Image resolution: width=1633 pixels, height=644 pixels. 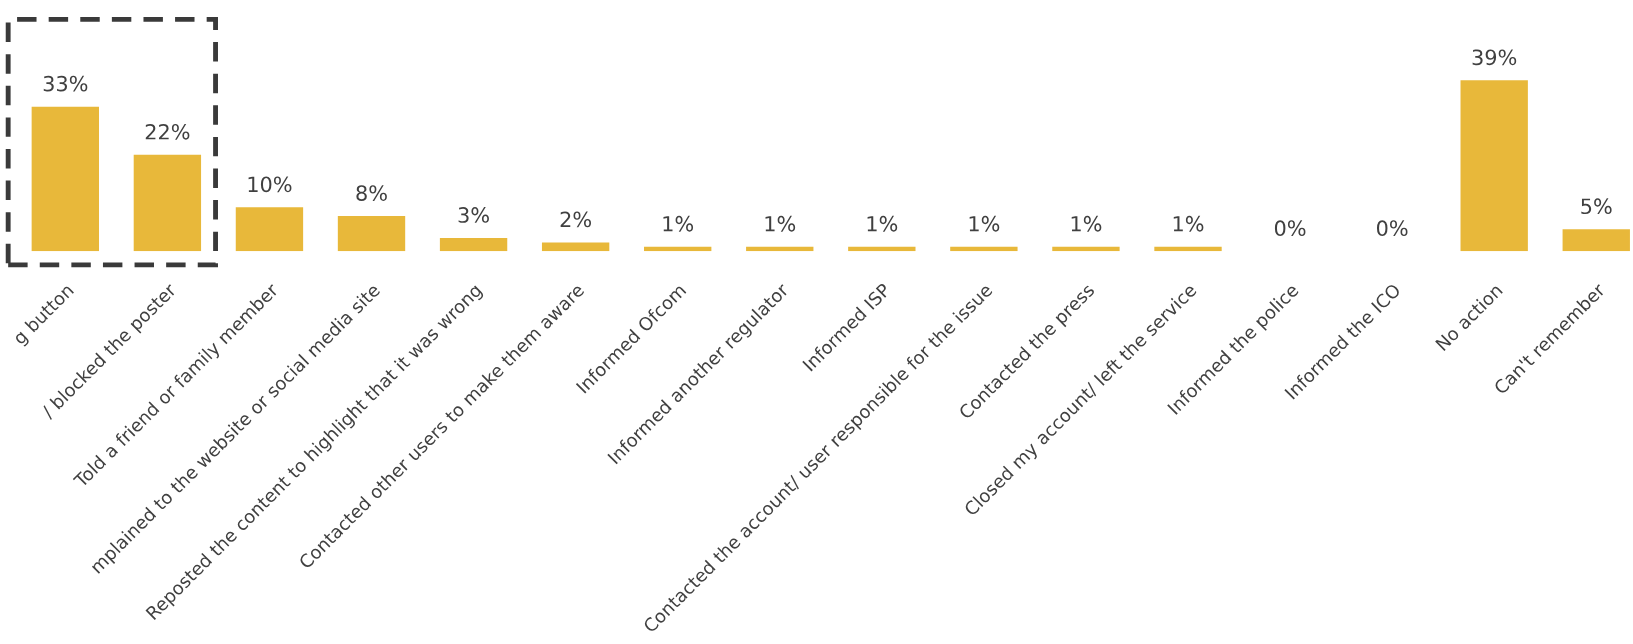 What do you see at coordinates (65, 83) in the screenshot?
I see `data-label: 33%` at bounding box center [65, 83].